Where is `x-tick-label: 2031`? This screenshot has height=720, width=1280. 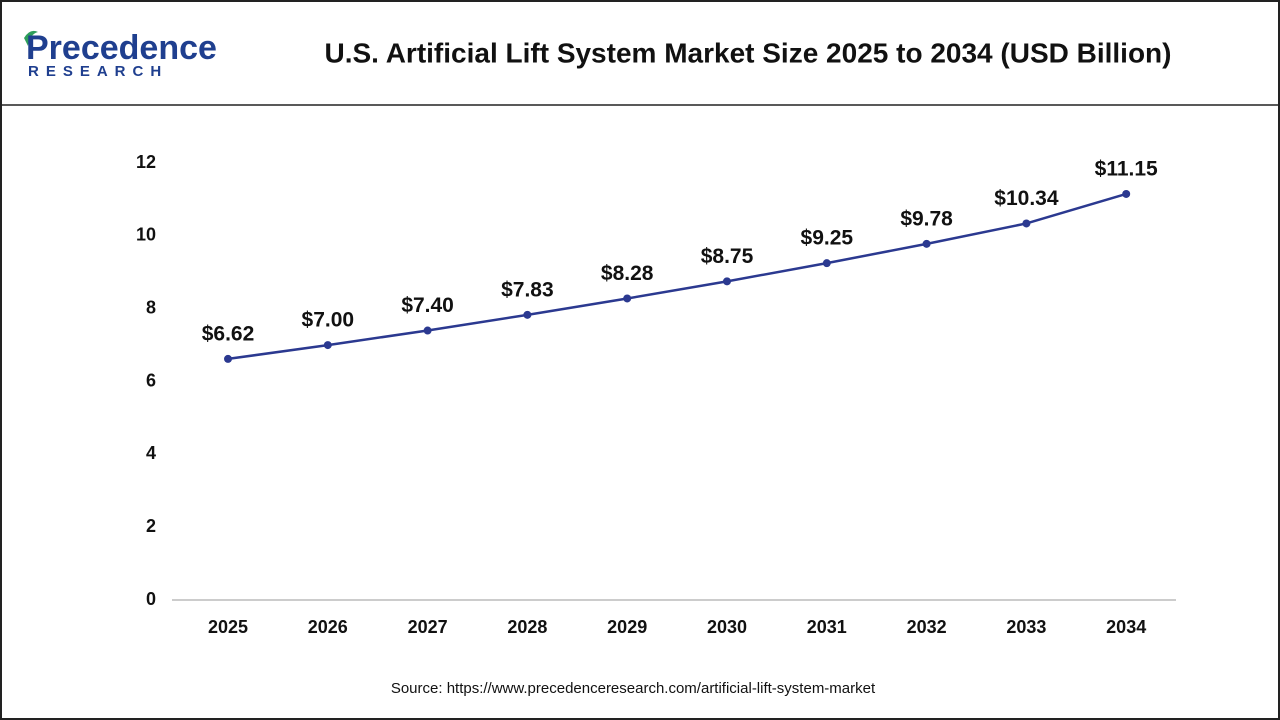
x-tick-label: 2031 is located at coordinates (827, 627).